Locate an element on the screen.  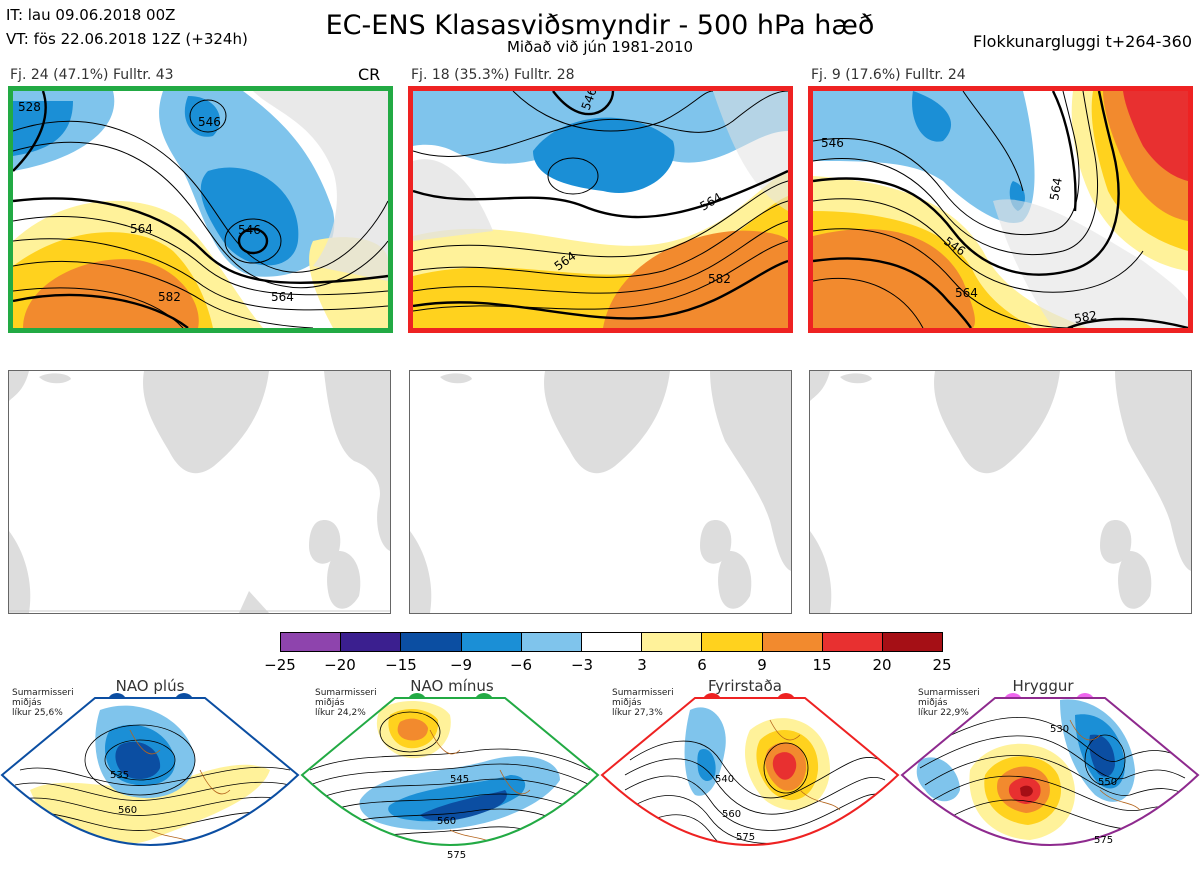
regime-1-title: NAO plús is located at coordinates (150, 686).